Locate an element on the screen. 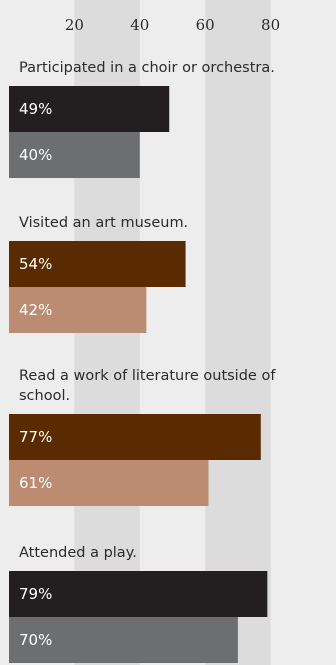 This screenshot has width=336, height=665. group-label-1: Participated in a choir or orchestra. is located at coordinates (147, 68).